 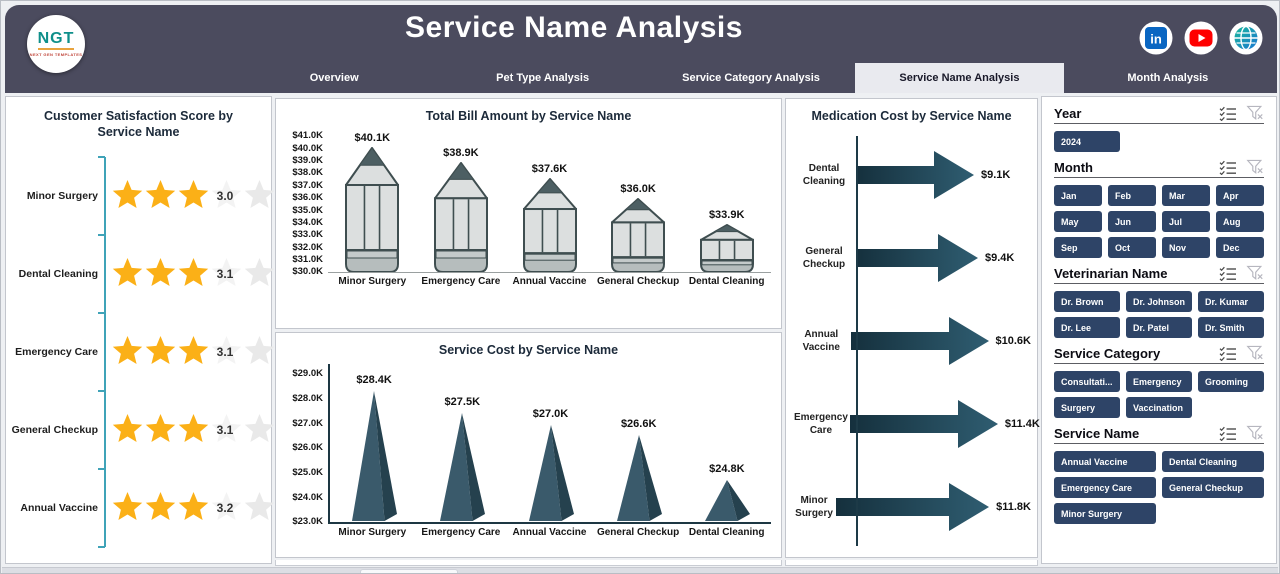 I want to click on star-empty-icon, so click(x=259, y=354).